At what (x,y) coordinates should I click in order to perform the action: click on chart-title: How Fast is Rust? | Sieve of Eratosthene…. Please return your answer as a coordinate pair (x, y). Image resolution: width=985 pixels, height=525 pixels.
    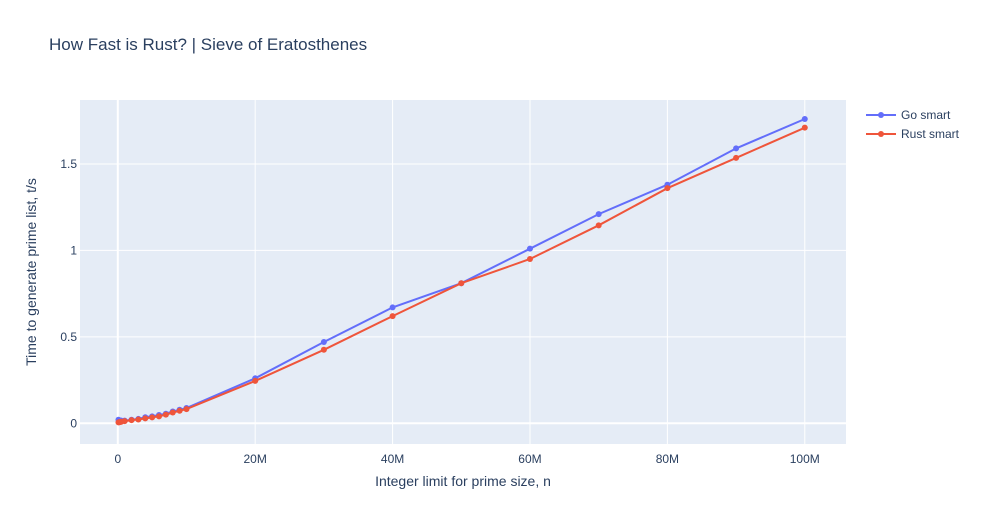
    Looking at the image, I should click on (208, 44).